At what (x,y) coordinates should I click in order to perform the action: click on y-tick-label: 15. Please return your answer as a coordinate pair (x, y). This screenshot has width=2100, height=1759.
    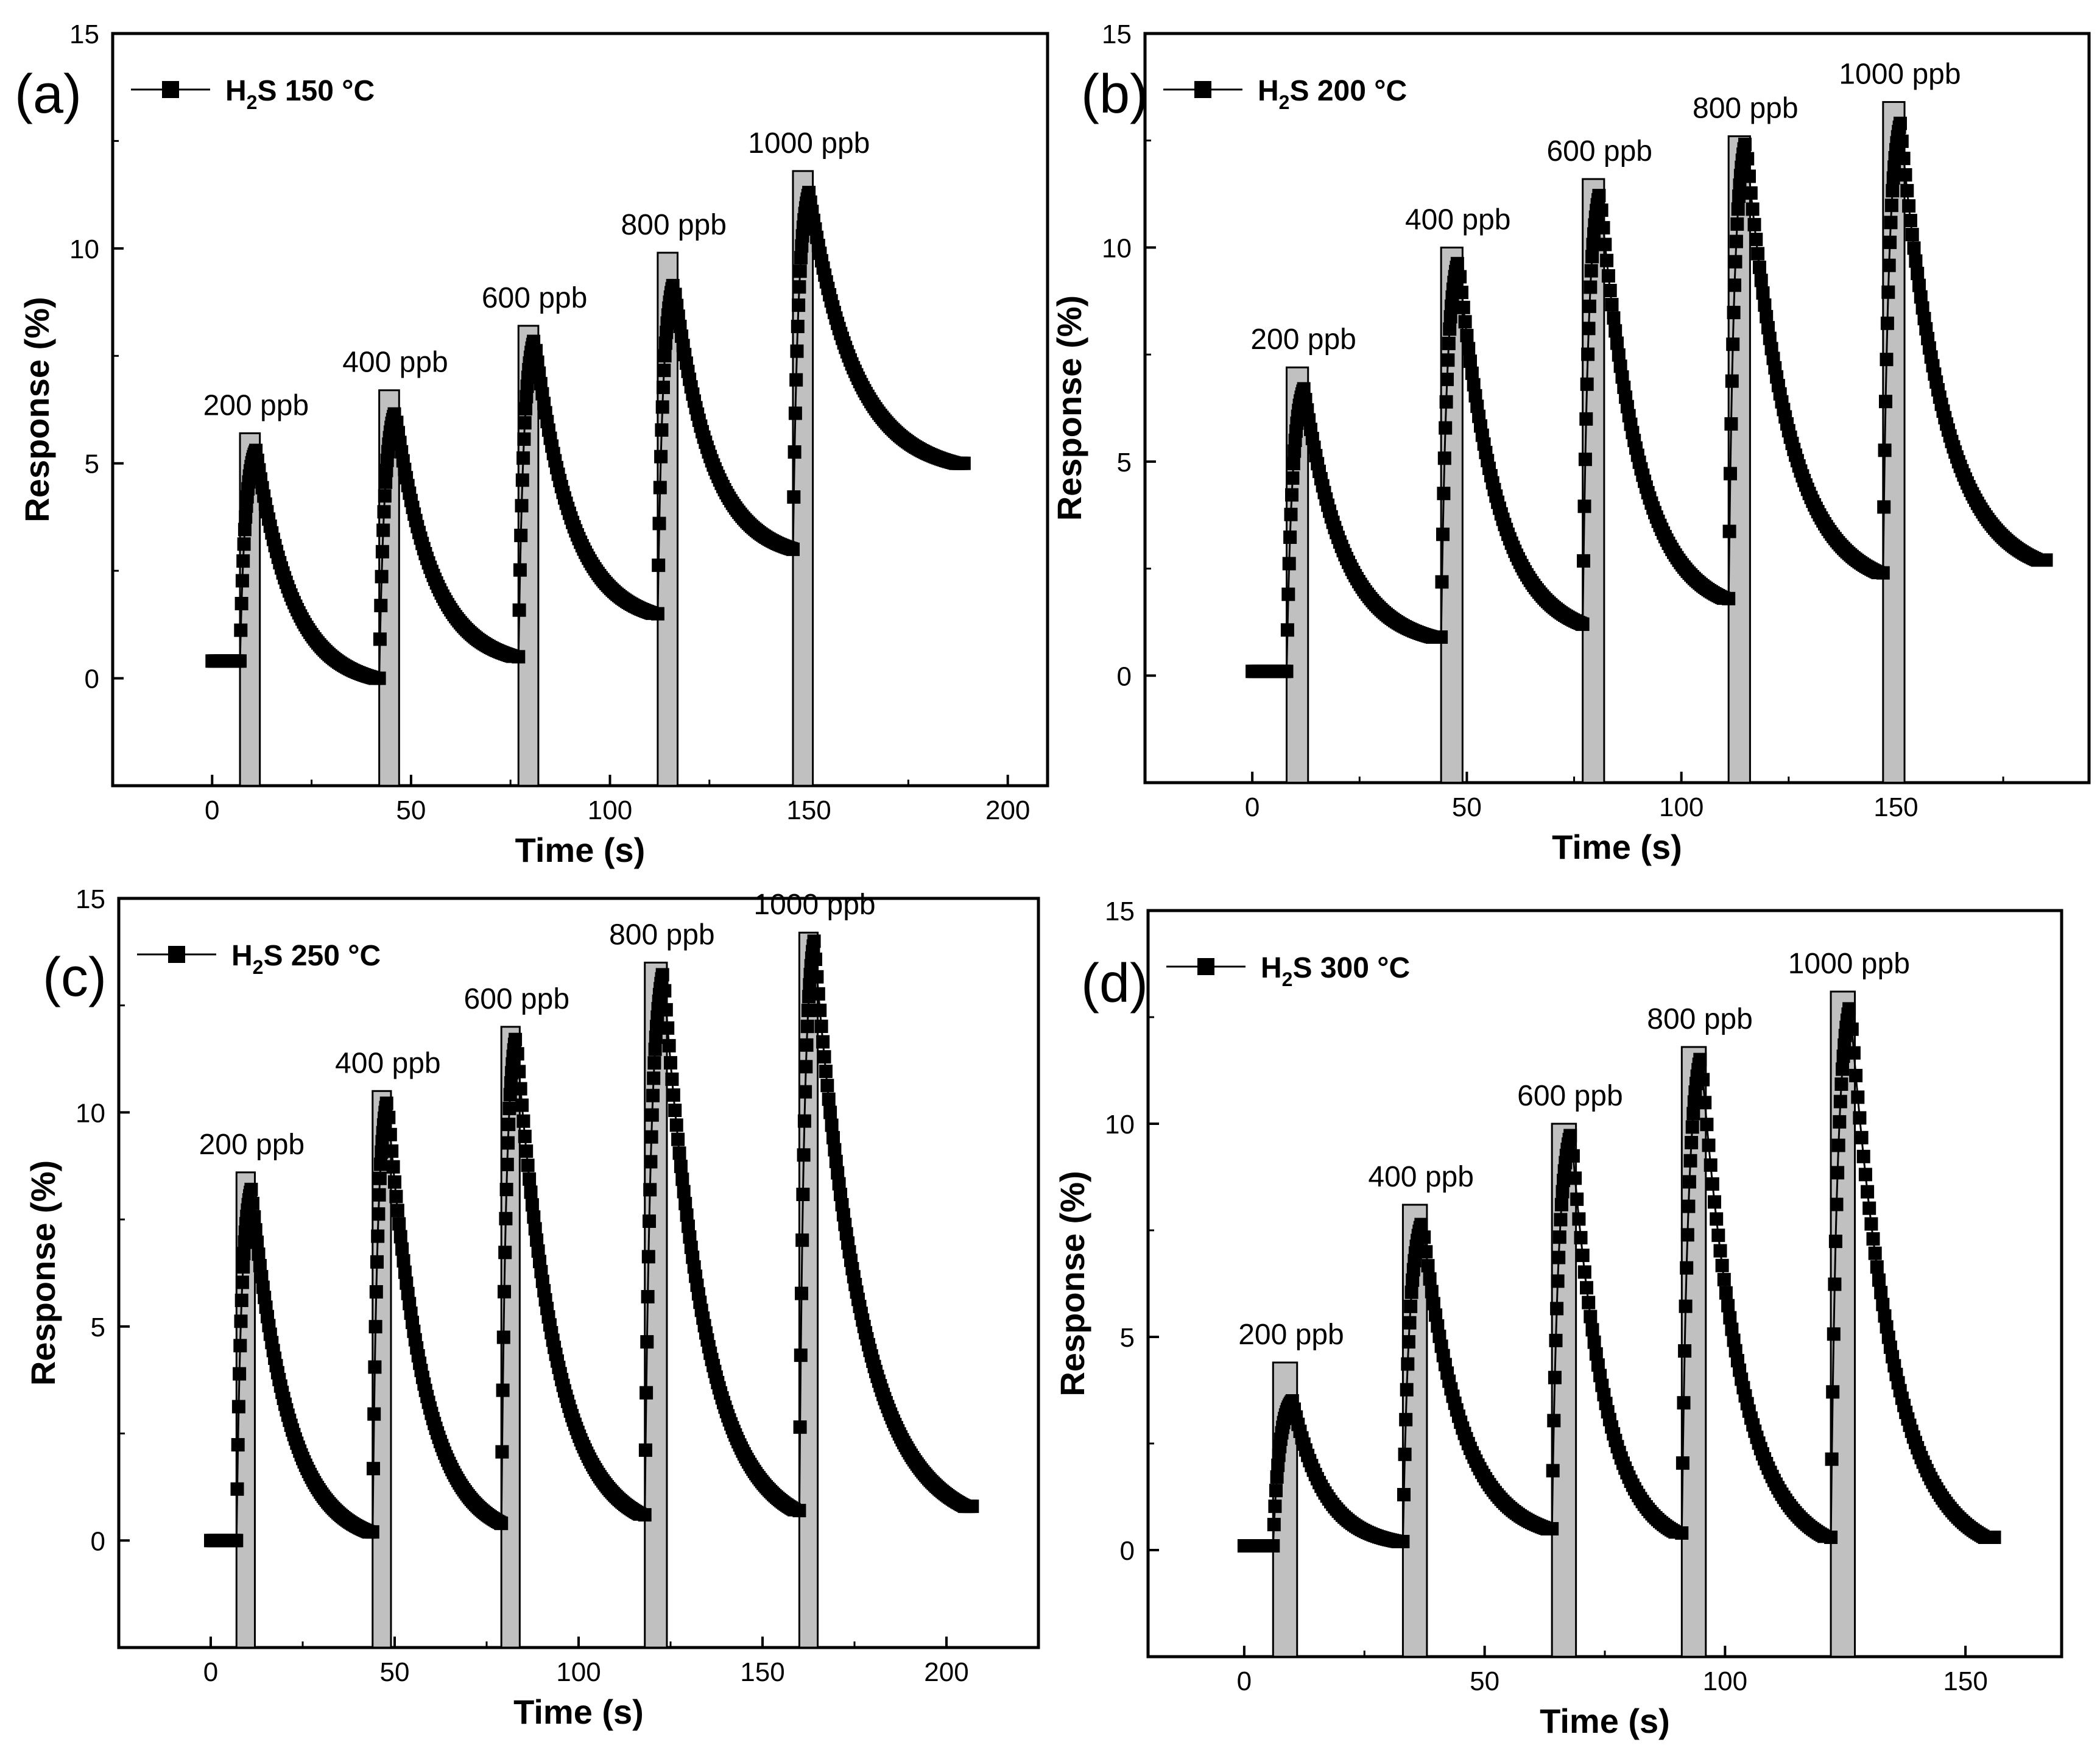
    Looking at the image, I should click on (1120, 911).